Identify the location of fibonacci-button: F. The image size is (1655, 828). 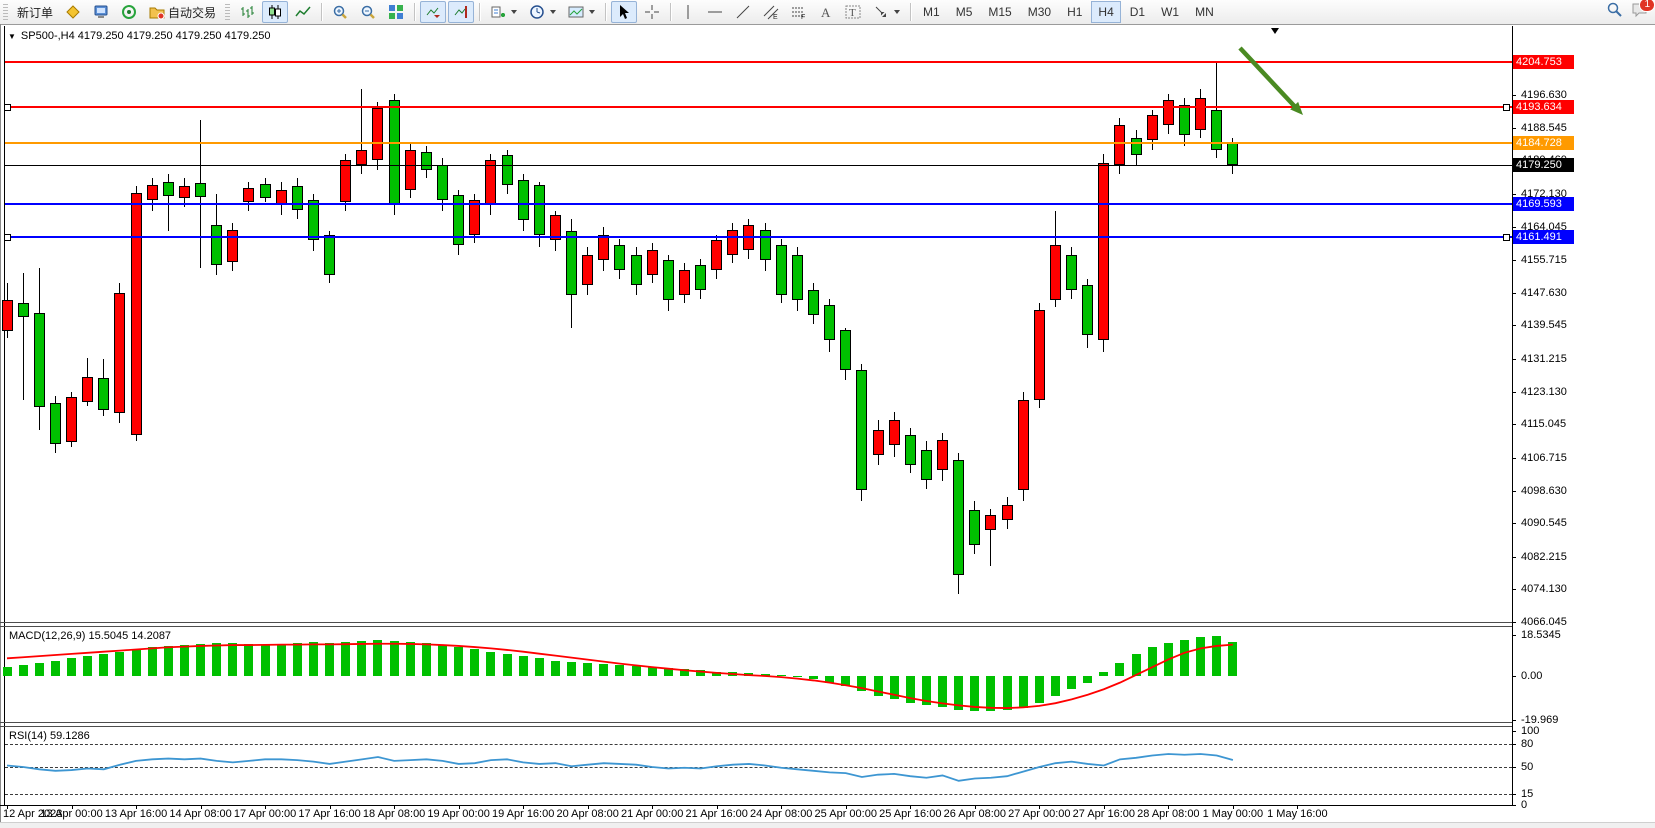
(799, 12).